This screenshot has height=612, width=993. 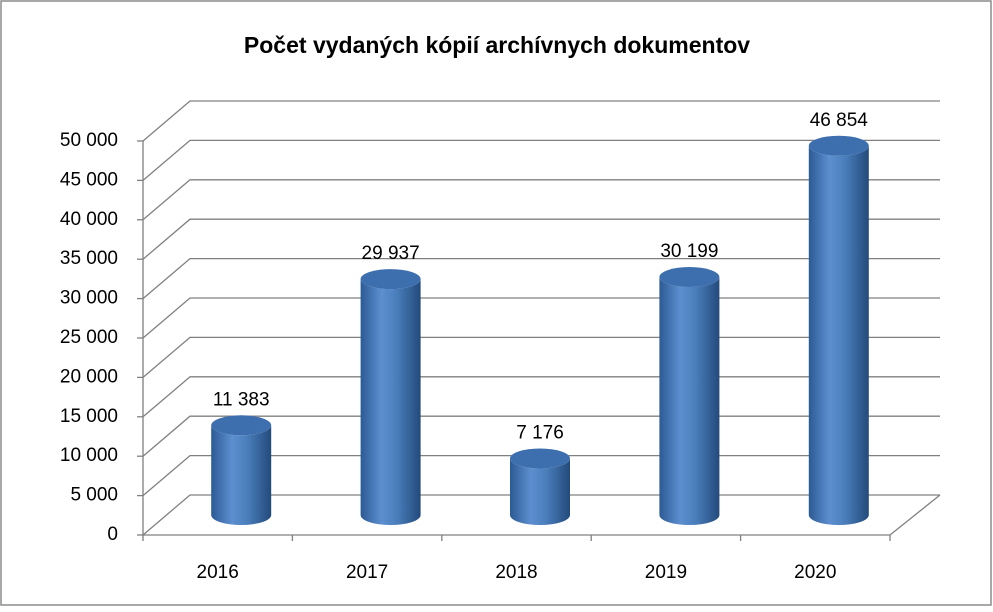 What do you see at coordinates (540, 432) in the screenshot?
I see `value-label: 7 176` at bounding box center [540, 432].